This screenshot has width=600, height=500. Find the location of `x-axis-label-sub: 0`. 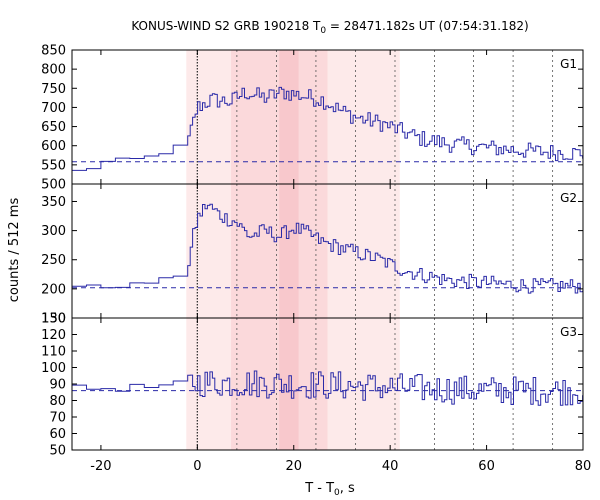

x-axis-label-sub: 0 is located at coordinates (337, 493).